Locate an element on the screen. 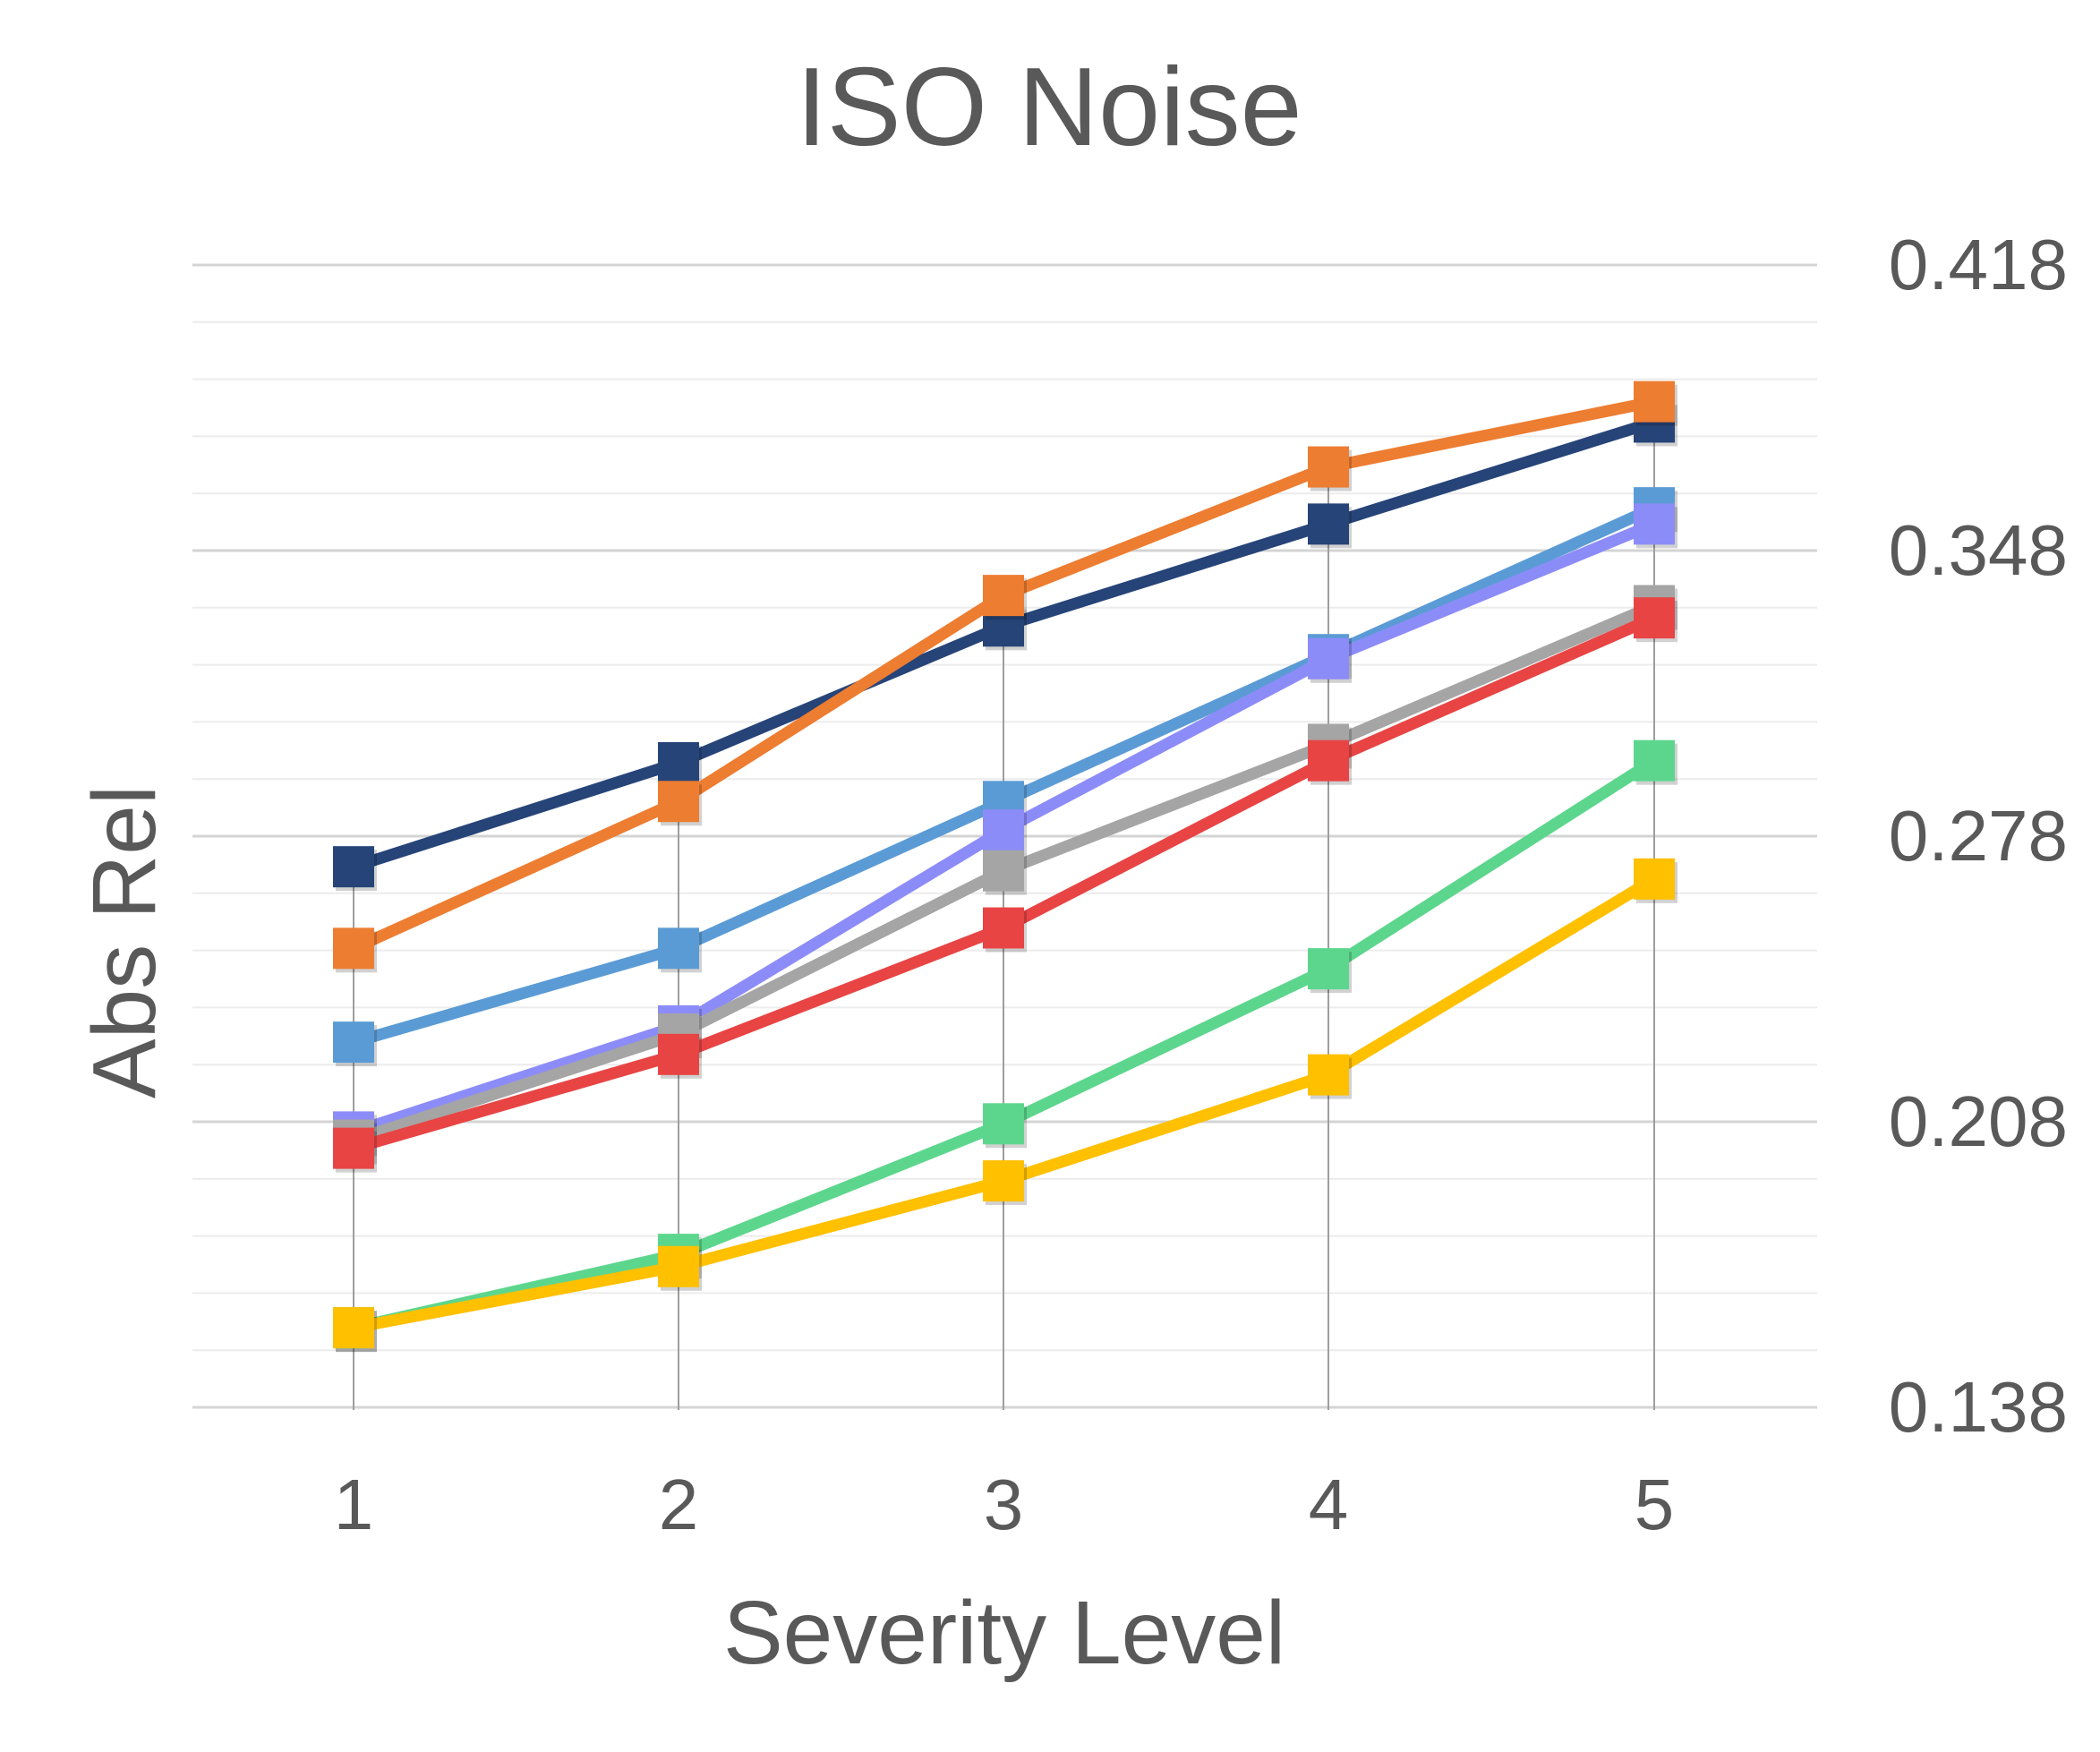 Image resolution: width=2100 pixels, height=1752 pixels. chart-title: ISO Noise is located at coordinates (1049, 107).